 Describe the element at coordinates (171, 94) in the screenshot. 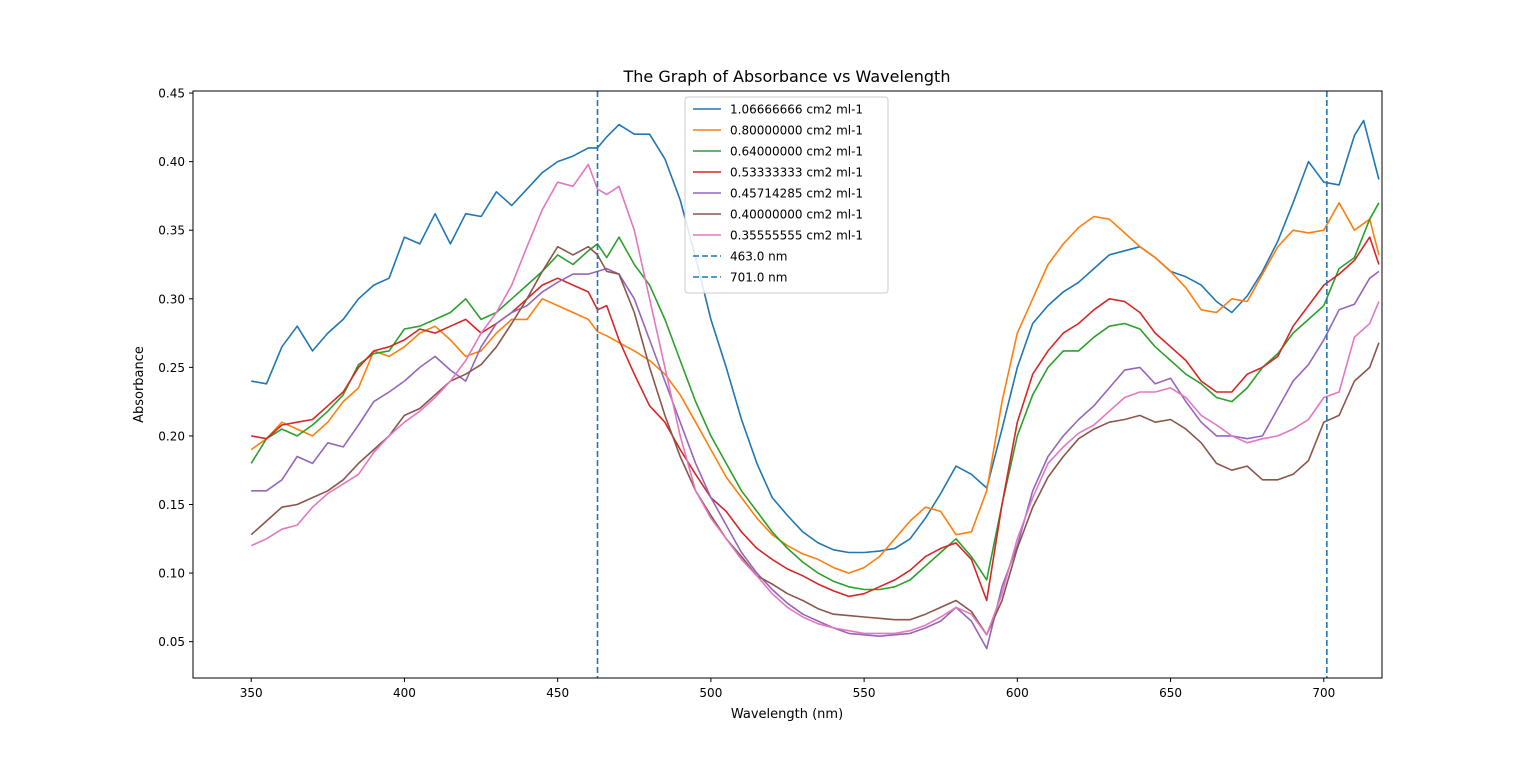

I see `y-tick-label: 0.45` at that location.